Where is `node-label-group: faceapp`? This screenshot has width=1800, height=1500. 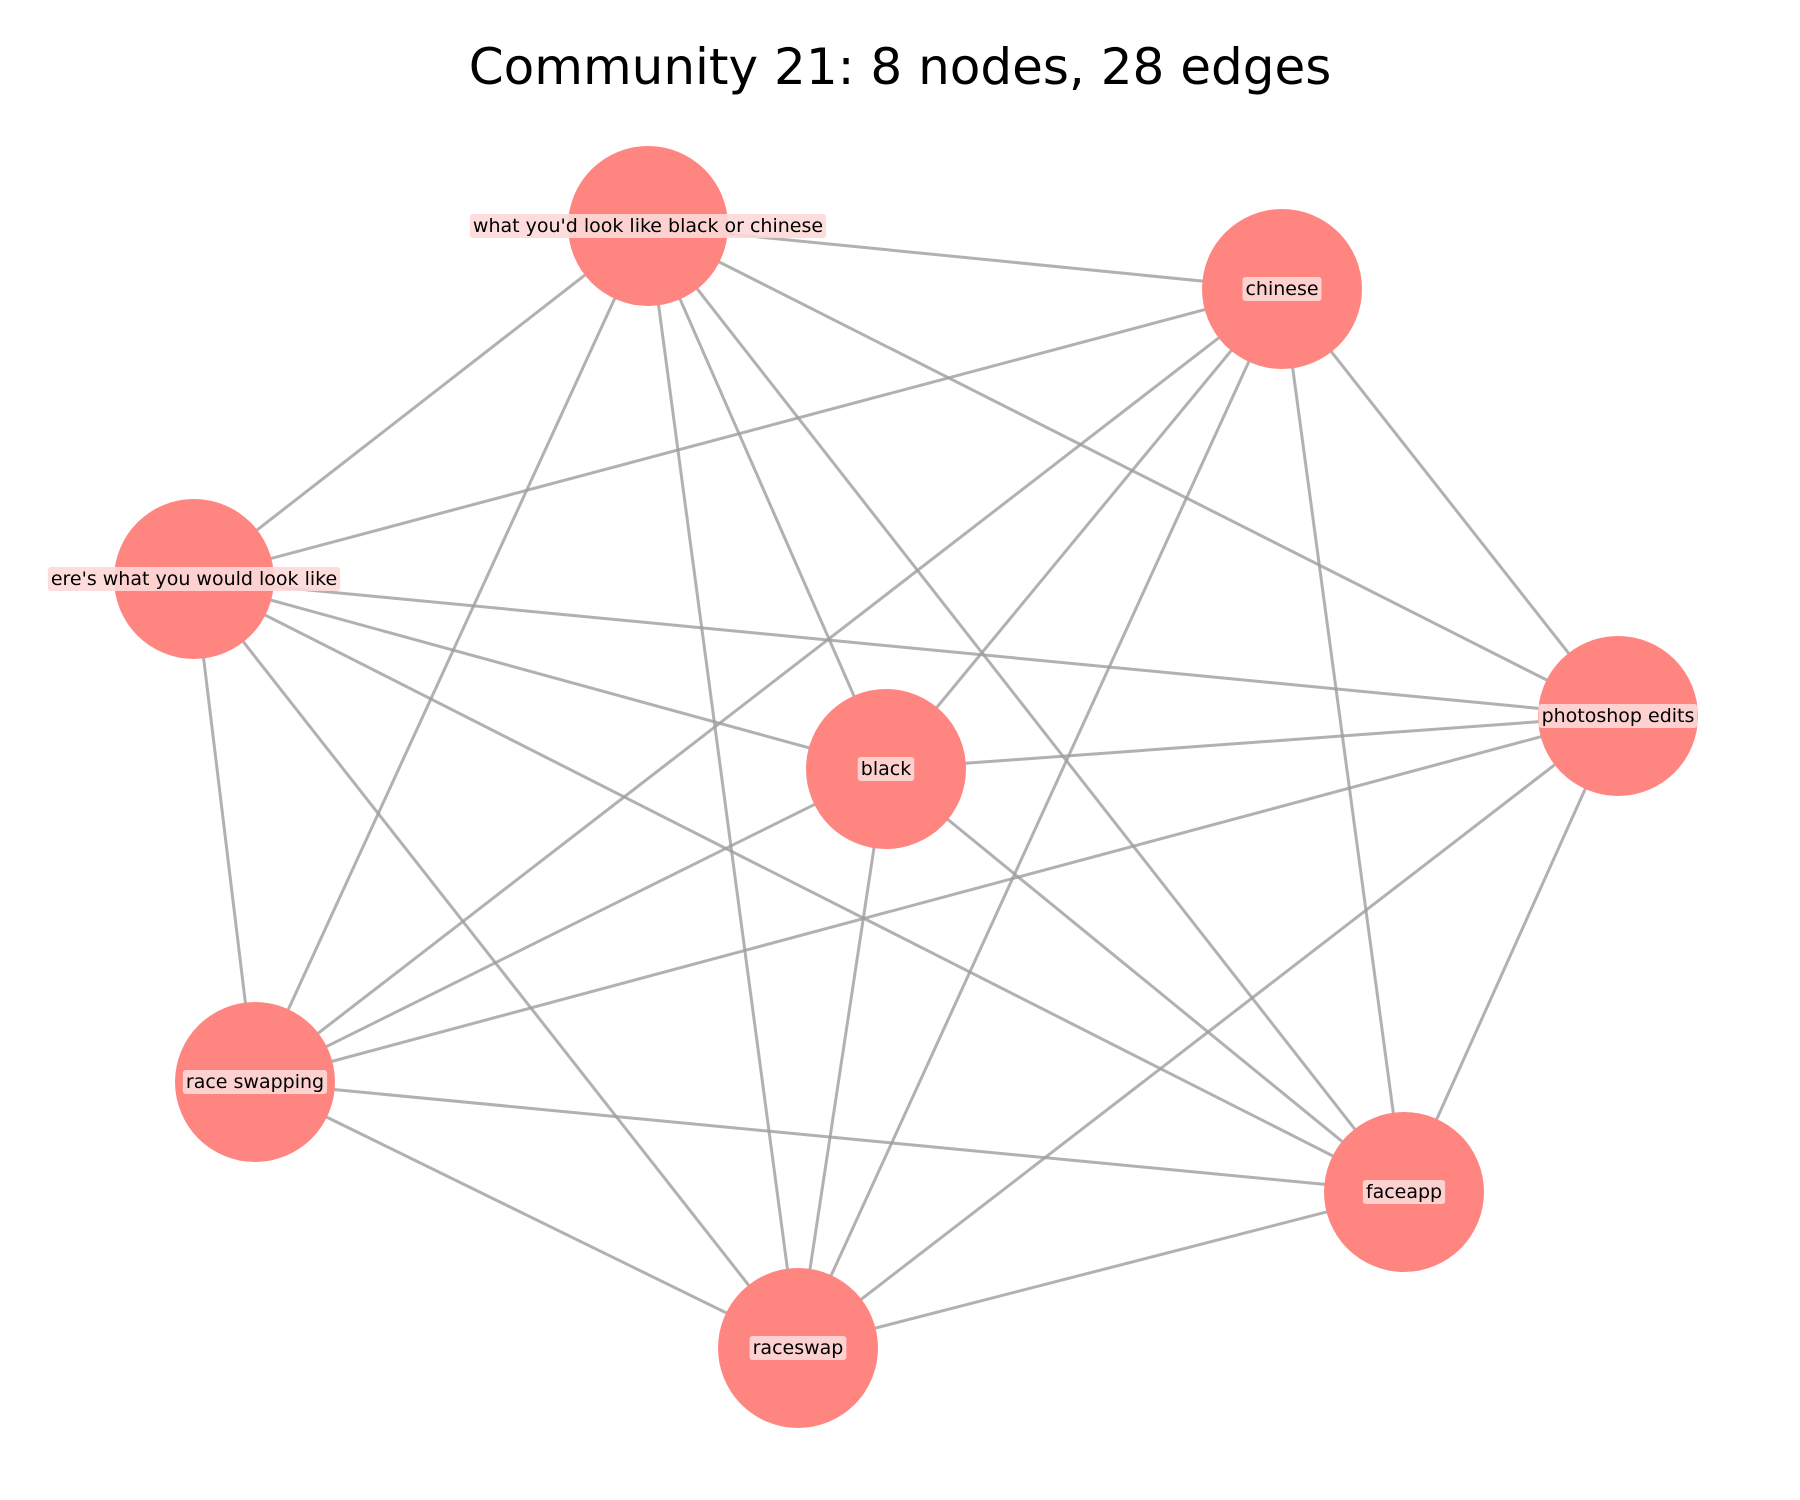
node-label-group: faceapp is located at coordinates (1404, 1192).